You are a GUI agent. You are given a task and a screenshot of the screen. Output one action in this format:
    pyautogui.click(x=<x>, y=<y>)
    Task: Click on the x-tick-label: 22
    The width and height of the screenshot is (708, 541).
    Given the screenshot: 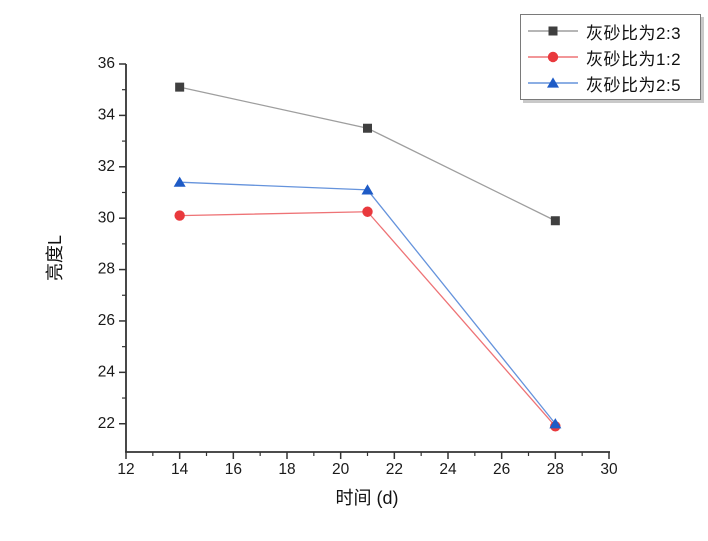 What is the action you would take?
    pyautogui.click(x=394, y=469)
    